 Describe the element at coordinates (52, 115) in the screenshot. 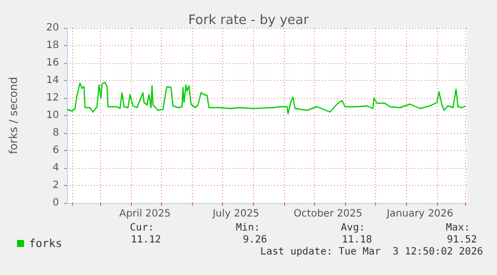

I see `y-tick-label: 10` at that location.